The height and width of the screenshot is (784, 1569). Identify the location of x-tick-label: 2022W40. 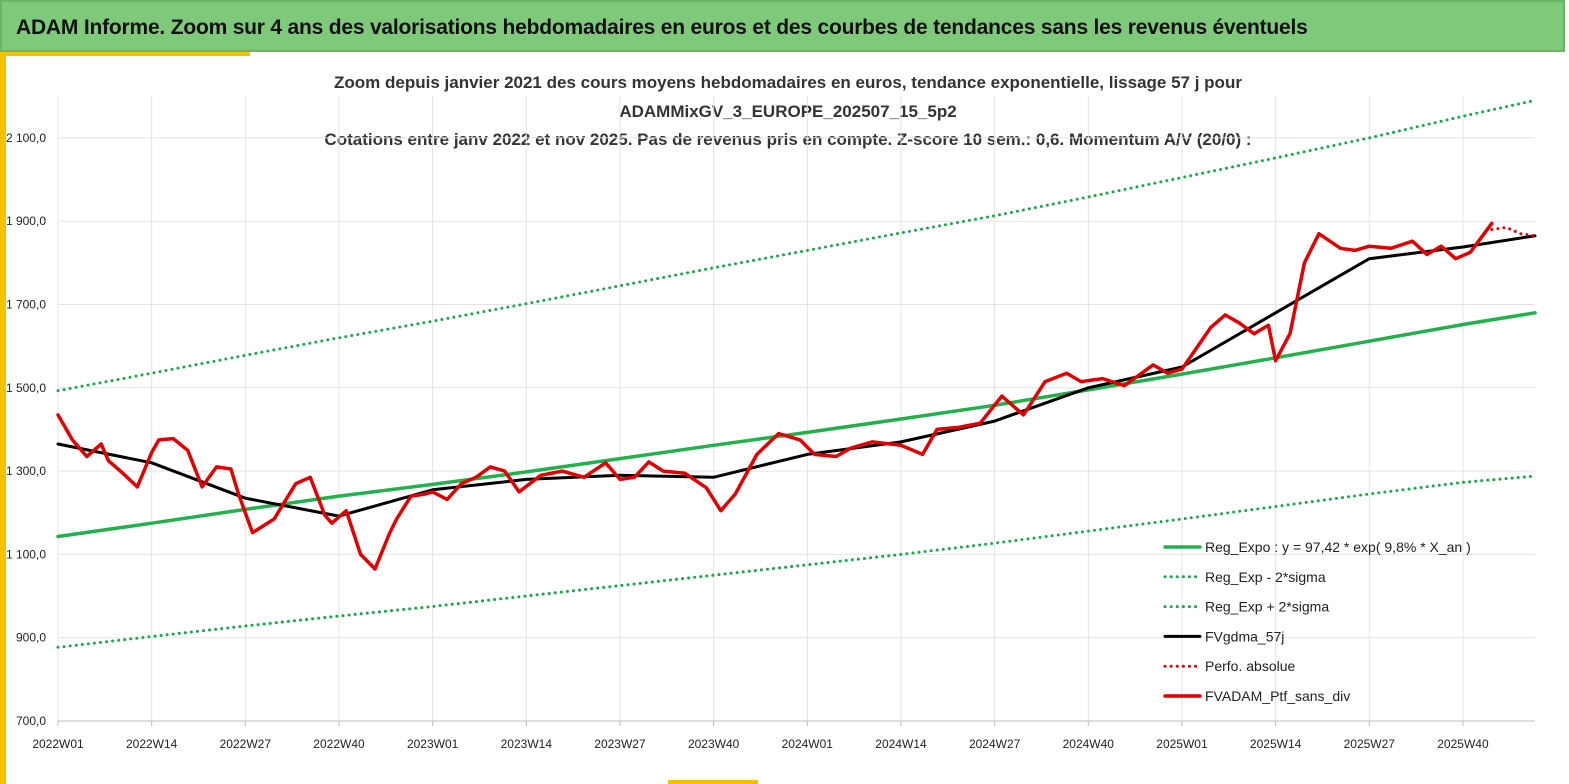
(339, 744).